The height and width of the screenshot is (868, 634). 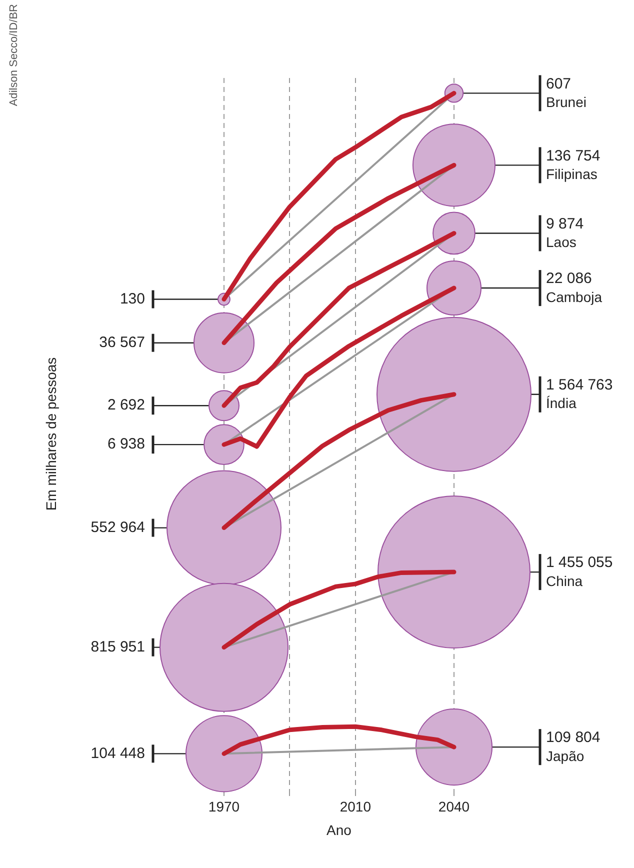 What do you see at coordinates (565, 756) in the screenshot?
I see `text: Japão` at bounding box center [565, 756].